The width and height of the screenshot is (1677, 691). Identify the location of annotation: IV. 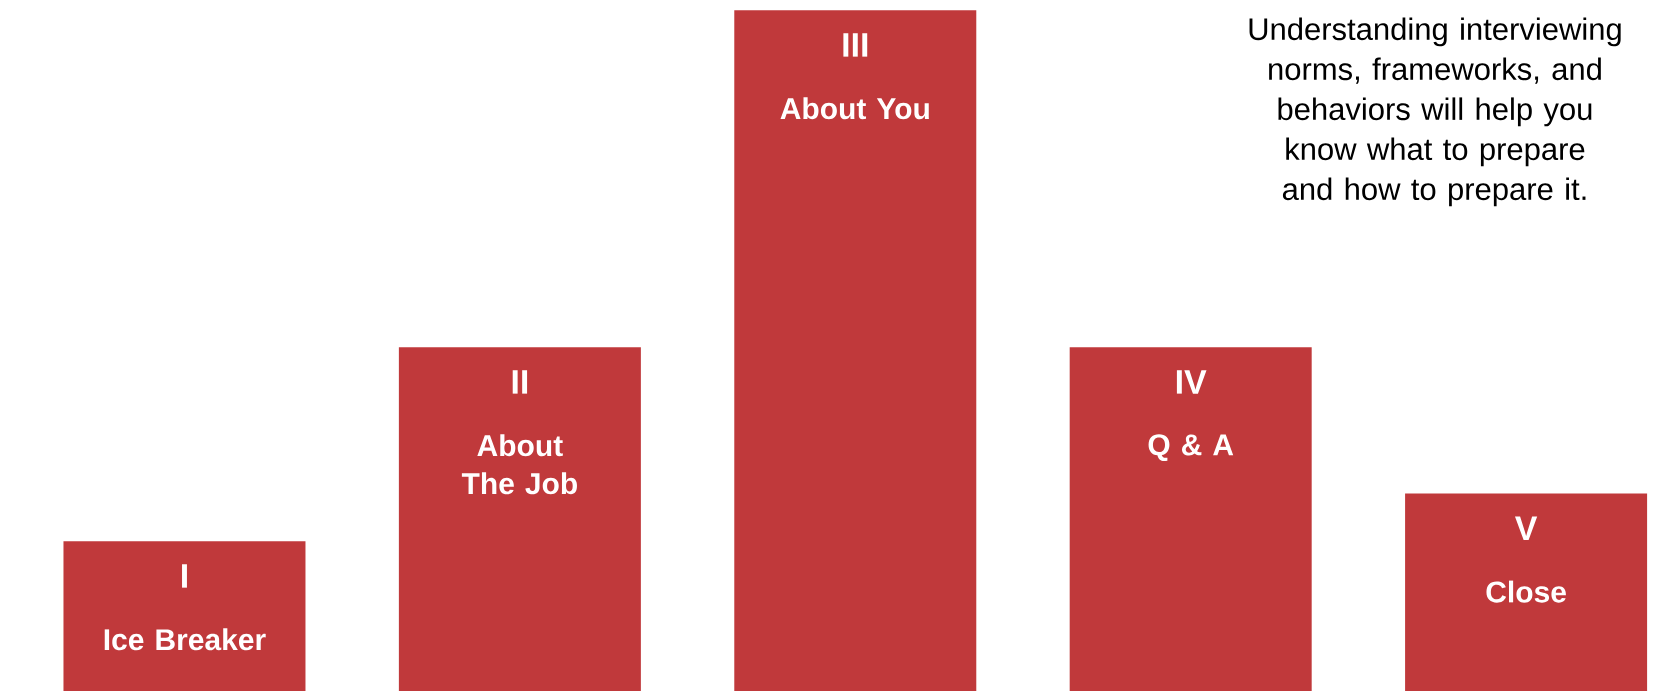
(1191, 382).